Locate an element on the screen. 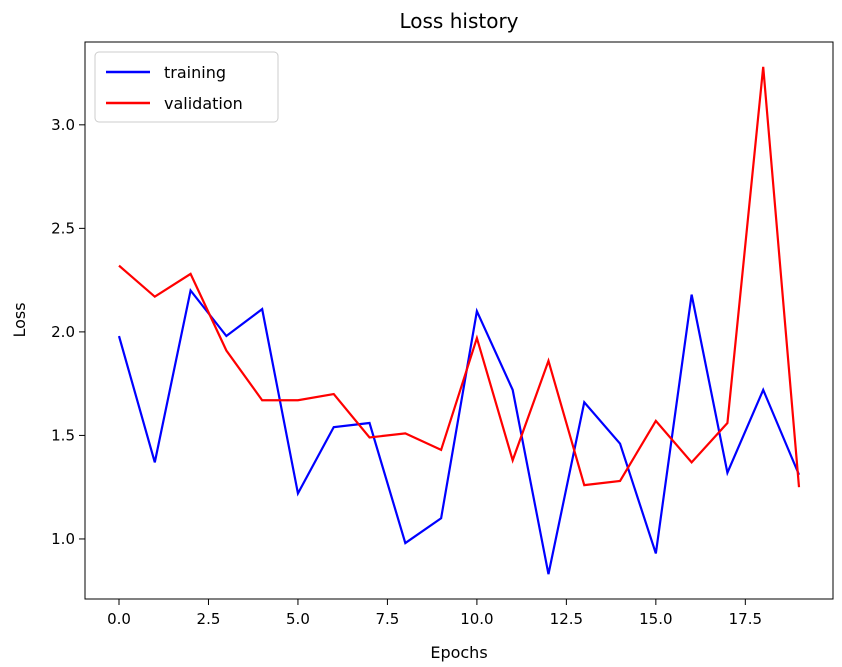 The height and width of the screenshot is (667, 842). y-axis: 1.0 1.5 2.0 2.5 3.0 is located at coordinates (68, 332).